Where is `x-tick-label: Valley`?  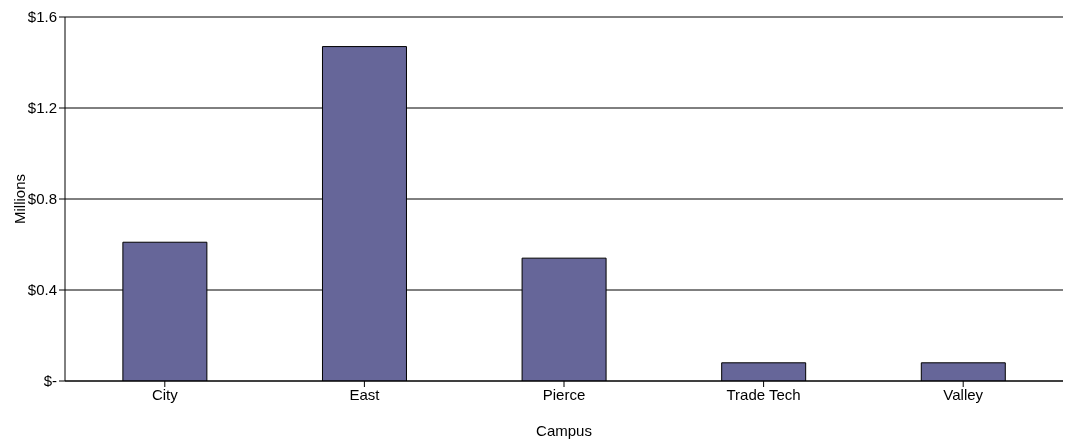
x-tick-label: Valley is located at coordinates (963, 394).